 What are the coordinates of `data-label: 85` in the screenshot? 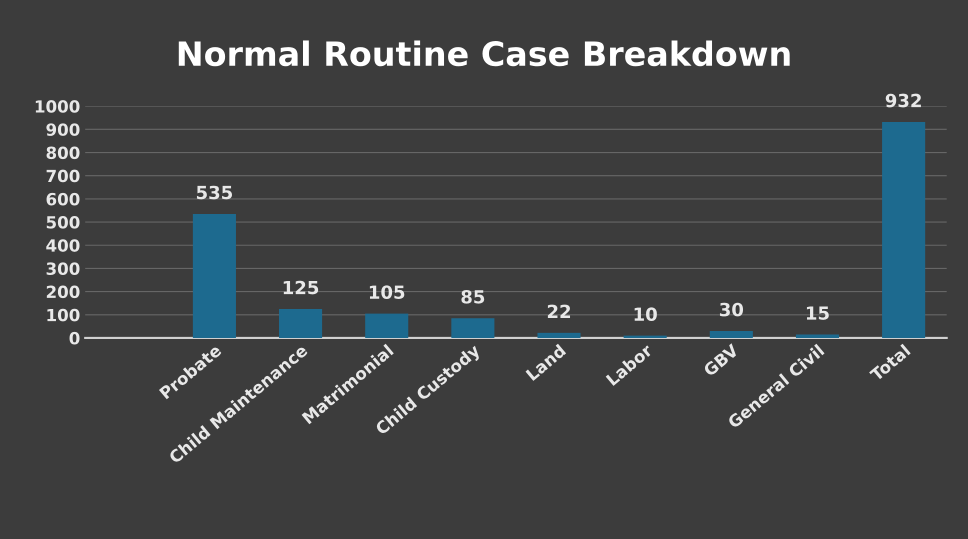 It's located at (472, 297).